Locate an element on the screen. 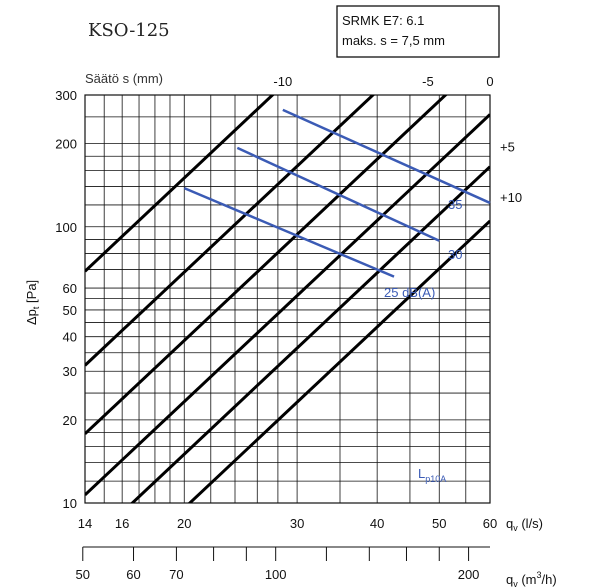 The image size is (589, 587). x-axis-label-ls: qv (l/s) is located at coordinates (524, 524).